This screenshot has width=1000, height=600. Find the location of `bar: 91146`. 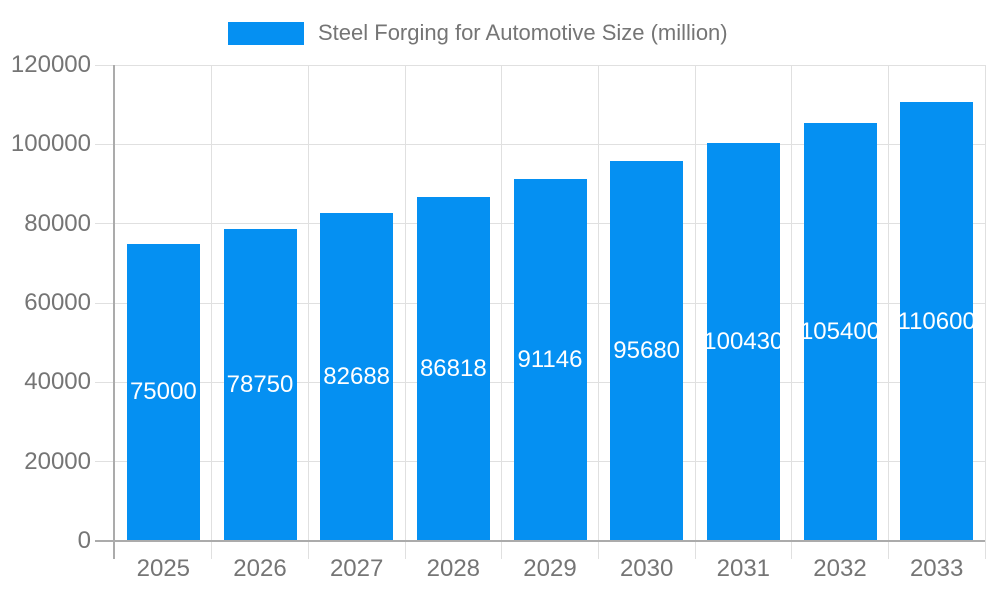

bar: 91146 is located at coordinates (550, 360).